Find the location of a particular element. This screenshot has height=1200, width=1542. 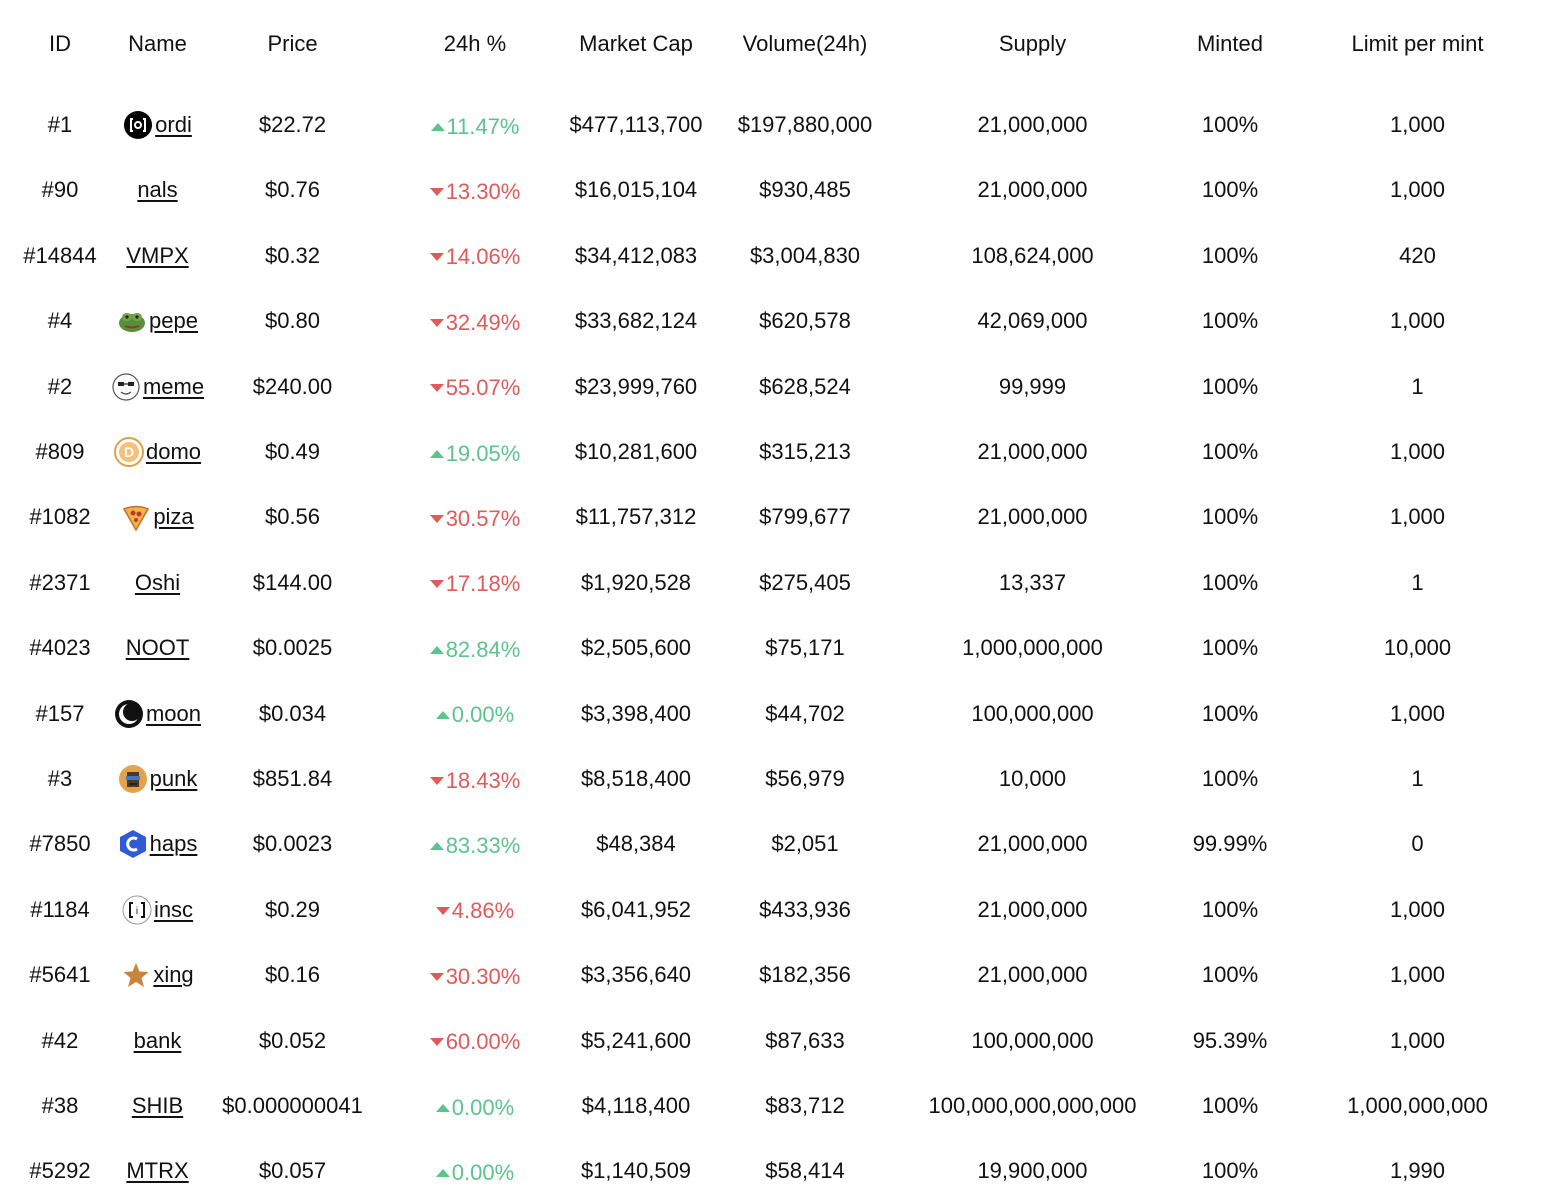

price-change-value: 30.57% is located at coordinates (483, 518).